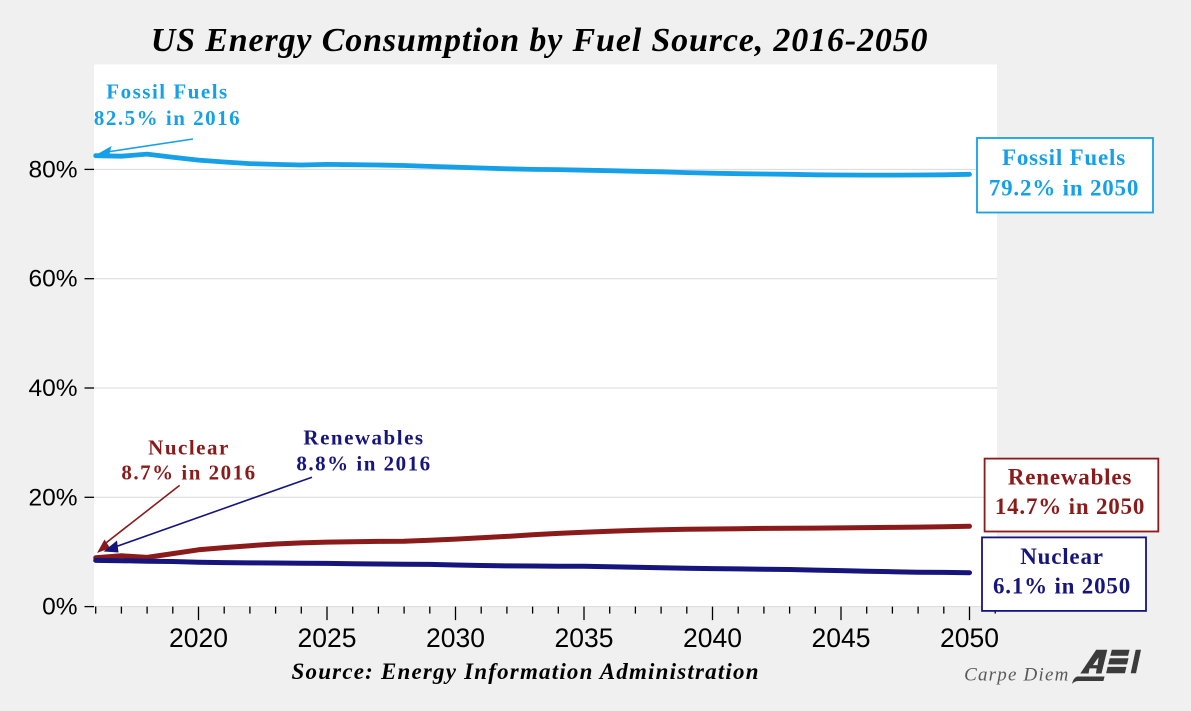 The height and width of the screenshot is (711, 1191). What do you see at coordinates (198, 638) in the screenshot?
I see `svg-text: 2020` at bounding box center [198, 638].